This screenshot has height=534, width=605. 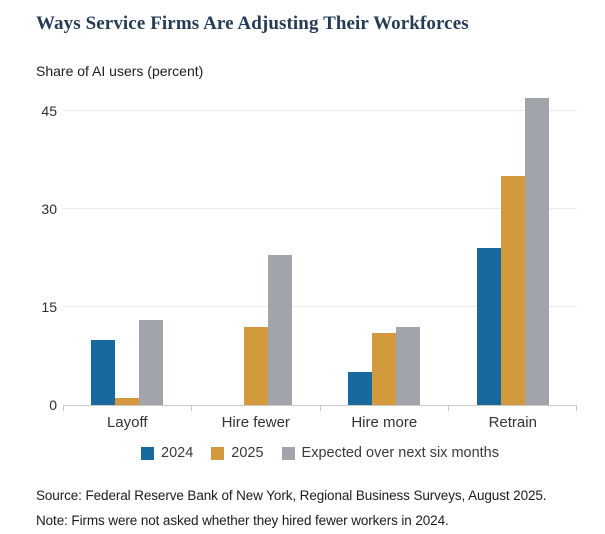 I want to click on legend: 2024 2025 Expected over next six months, so click(x=320, y=453).